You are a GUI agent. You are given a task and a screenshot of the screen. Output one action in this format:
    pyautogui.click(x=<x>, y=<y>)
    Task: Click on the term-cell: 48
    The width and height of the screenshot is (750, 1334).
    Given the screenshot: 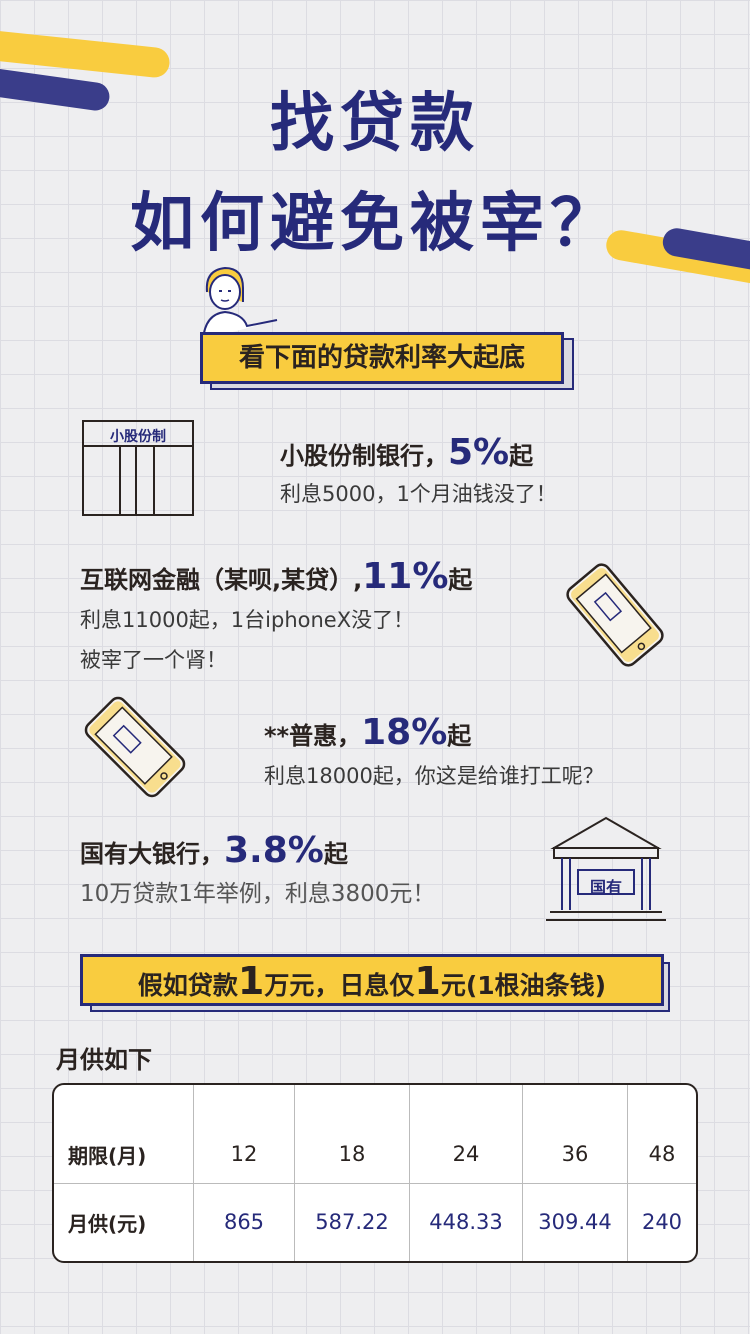 What is the action you would take?
    pyautogui.click(x=661, y=1134)
    